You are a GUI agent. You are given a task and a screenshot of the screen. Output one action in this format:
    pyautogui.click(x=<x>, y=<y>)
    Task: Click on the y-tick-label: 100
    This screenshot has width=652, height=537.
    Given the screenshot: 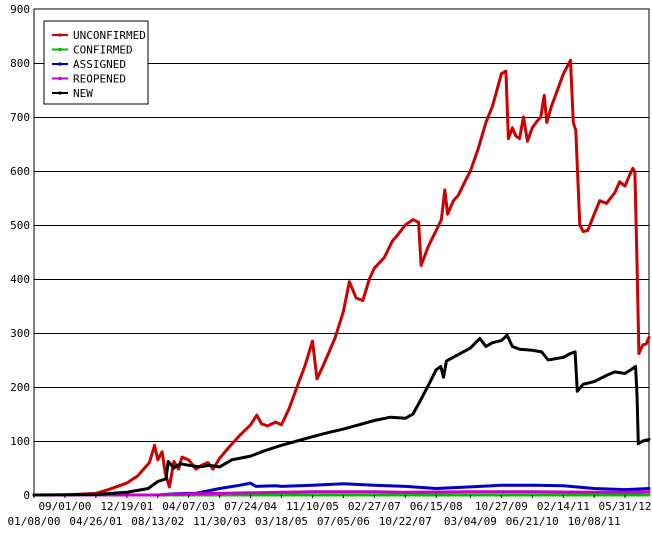 What is the action you would take?
    pyautogui.click(x=20, y=441)
    